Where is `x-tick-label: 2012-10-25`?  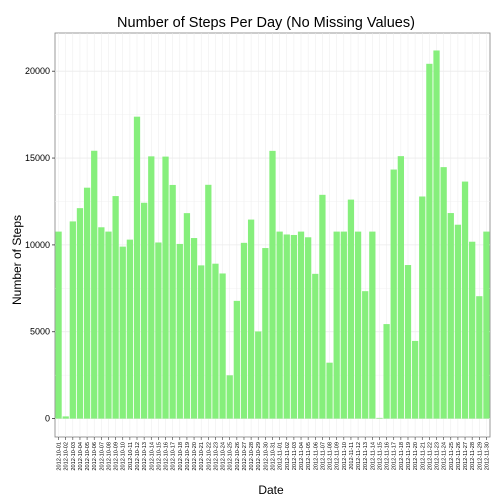
x-tick-label: 2012-10-25 is located at coordinates (231, 456).